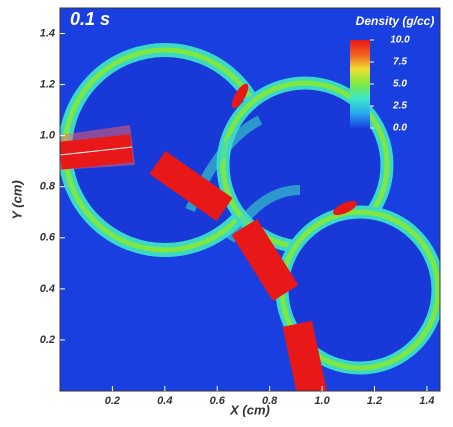  What do you see at coordinates (360, 84) in the screenshot?
I see `colorbar` at bounding box center [360, 84].